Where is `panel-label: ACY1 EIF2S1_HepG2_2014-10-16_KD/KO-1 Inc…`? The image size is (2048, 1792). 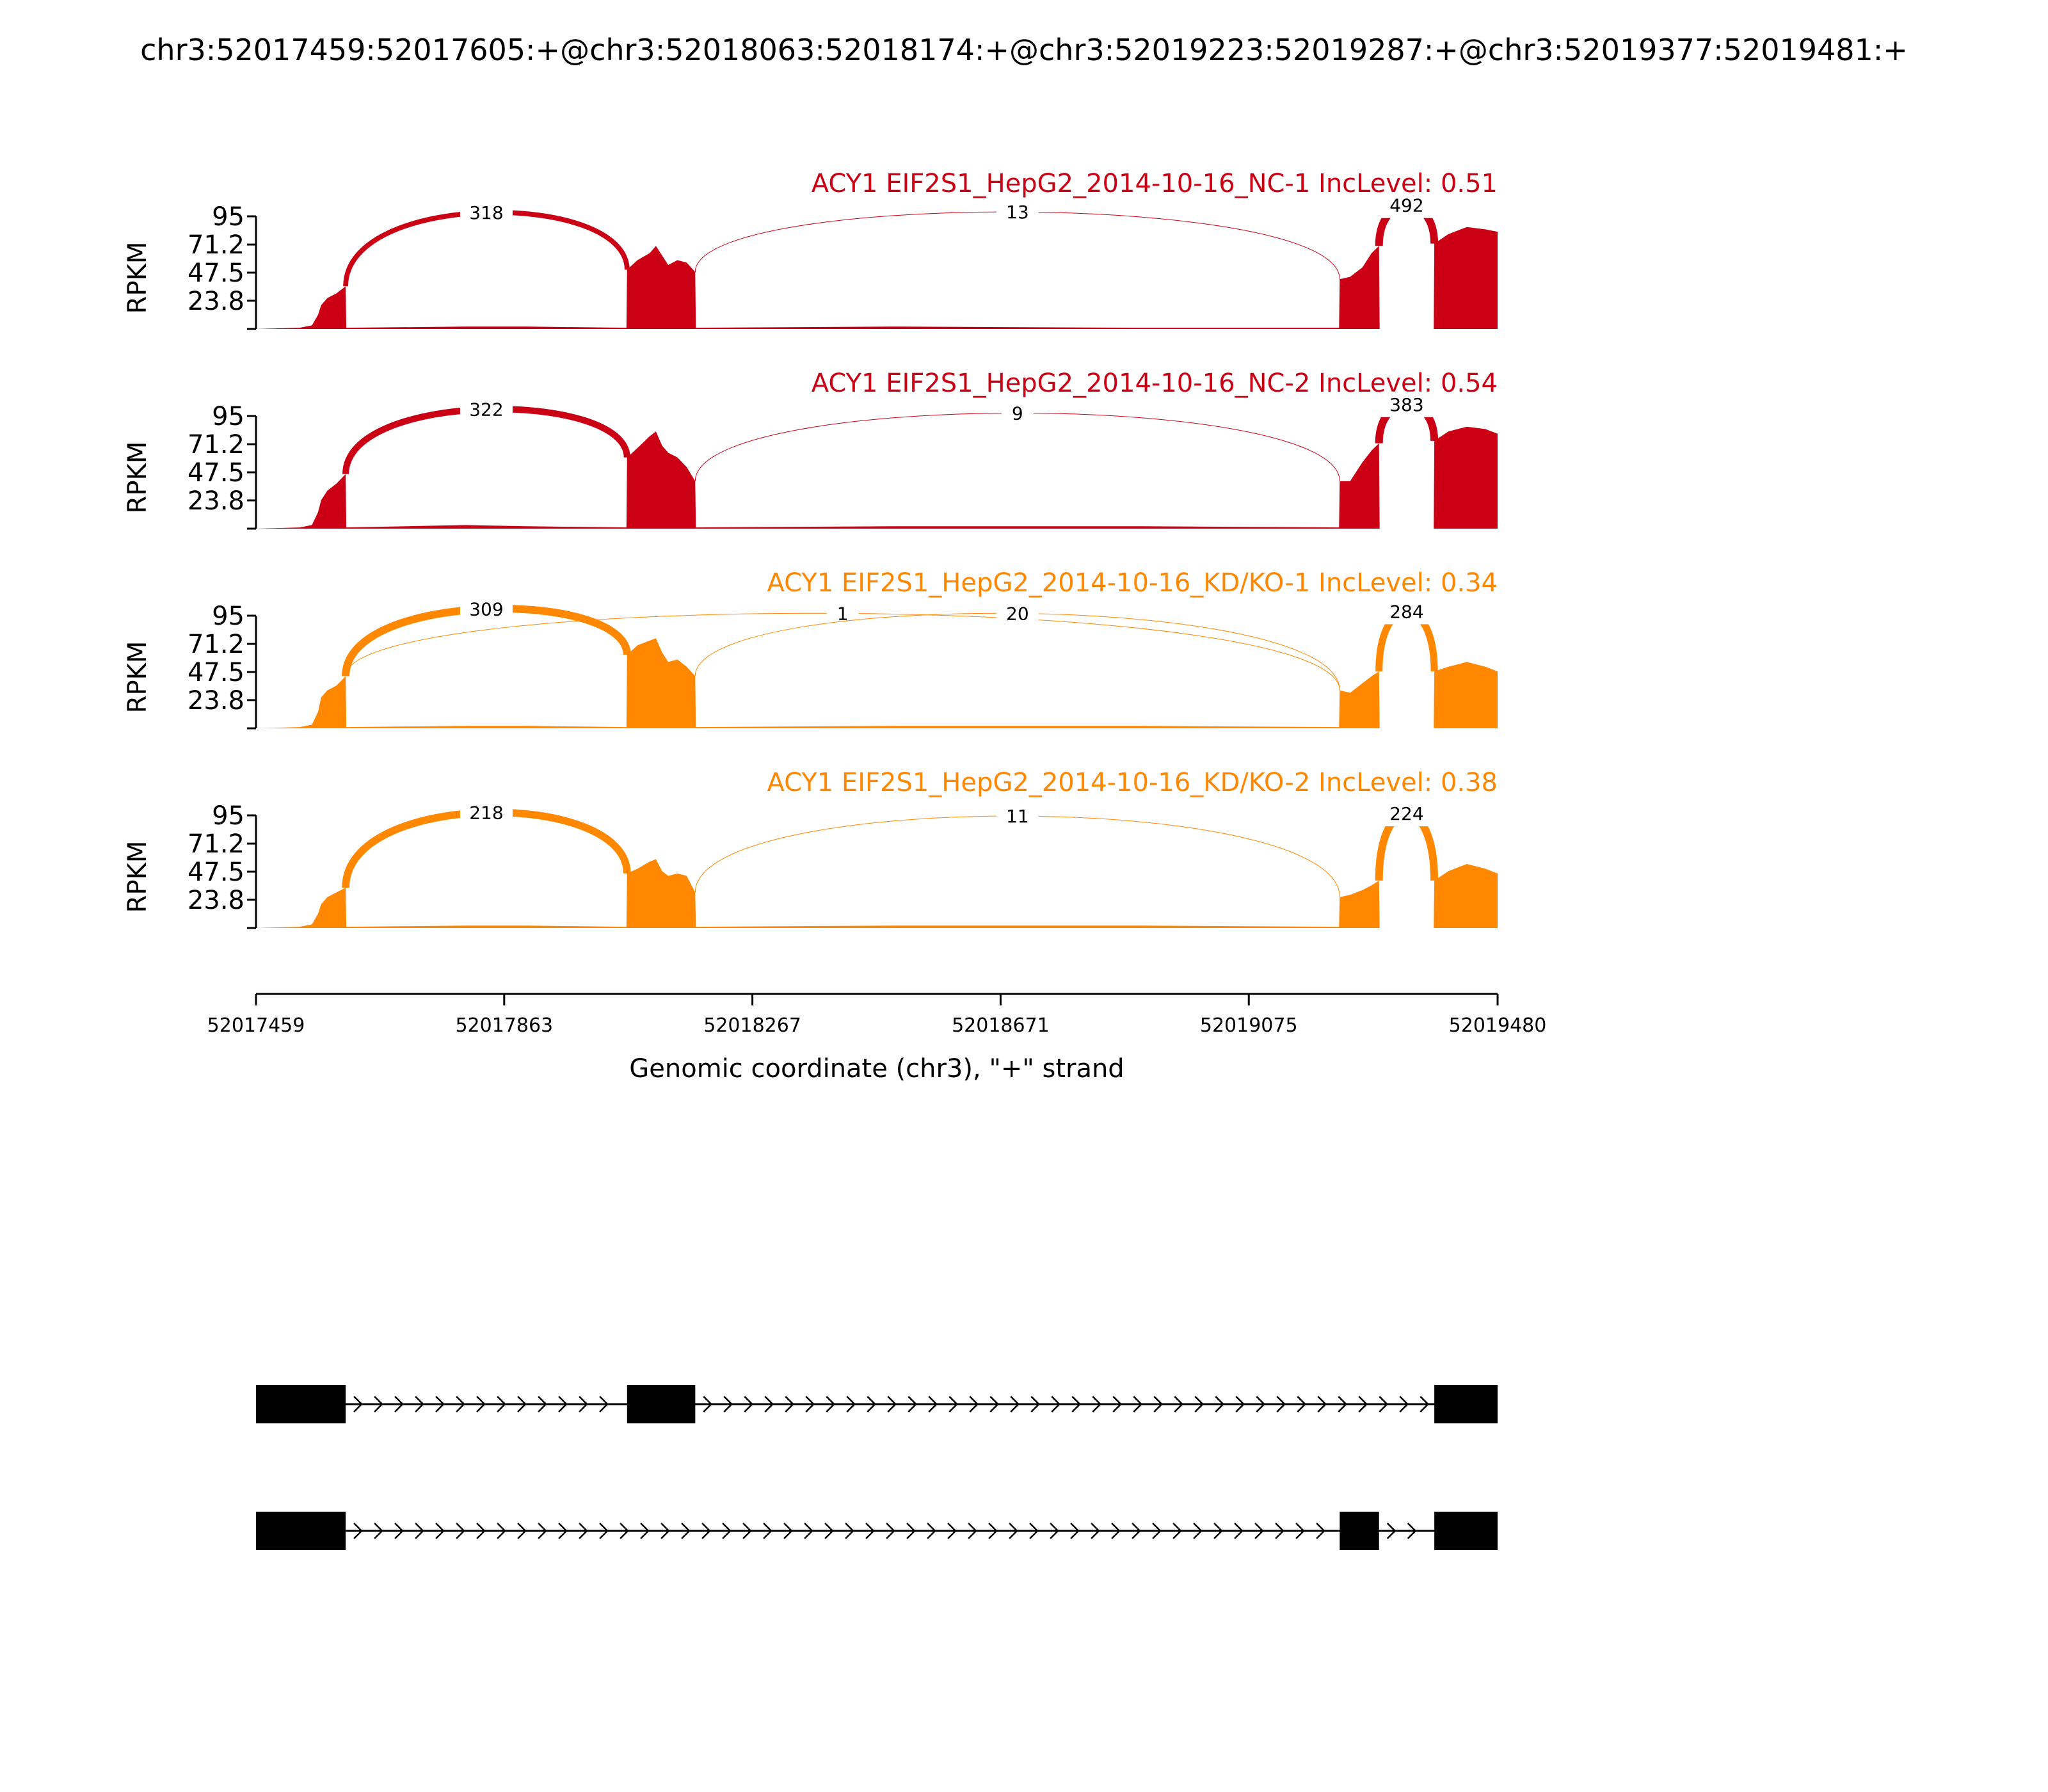 panel-label: ACY1 EIF2S1_HepG2_2014-10-16_KD/KO-1 Inc… is located at coordinates (1132, 583).